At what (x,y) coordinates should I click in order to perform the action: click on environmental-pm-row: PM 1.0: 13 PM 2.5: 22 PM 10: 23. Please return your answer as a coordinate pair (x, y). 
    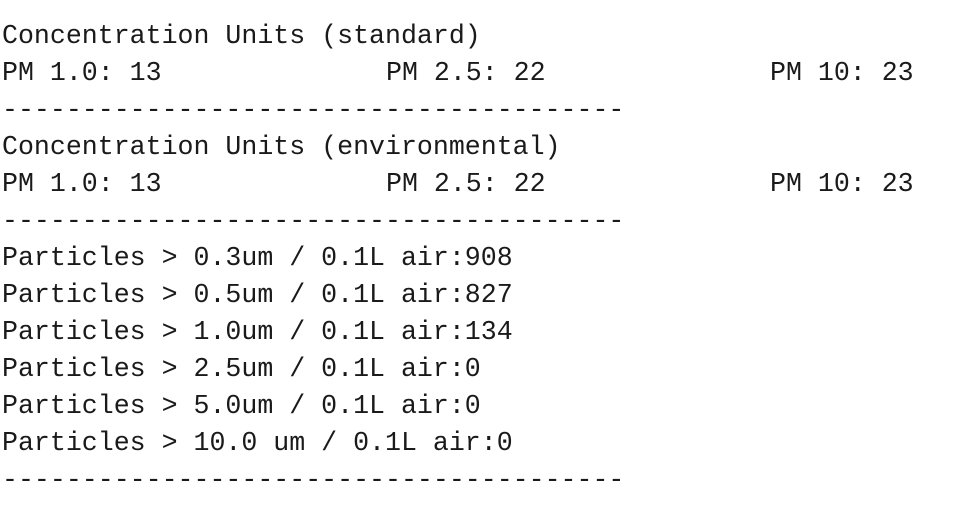
    Looking at the image, I should click on (458, 184).